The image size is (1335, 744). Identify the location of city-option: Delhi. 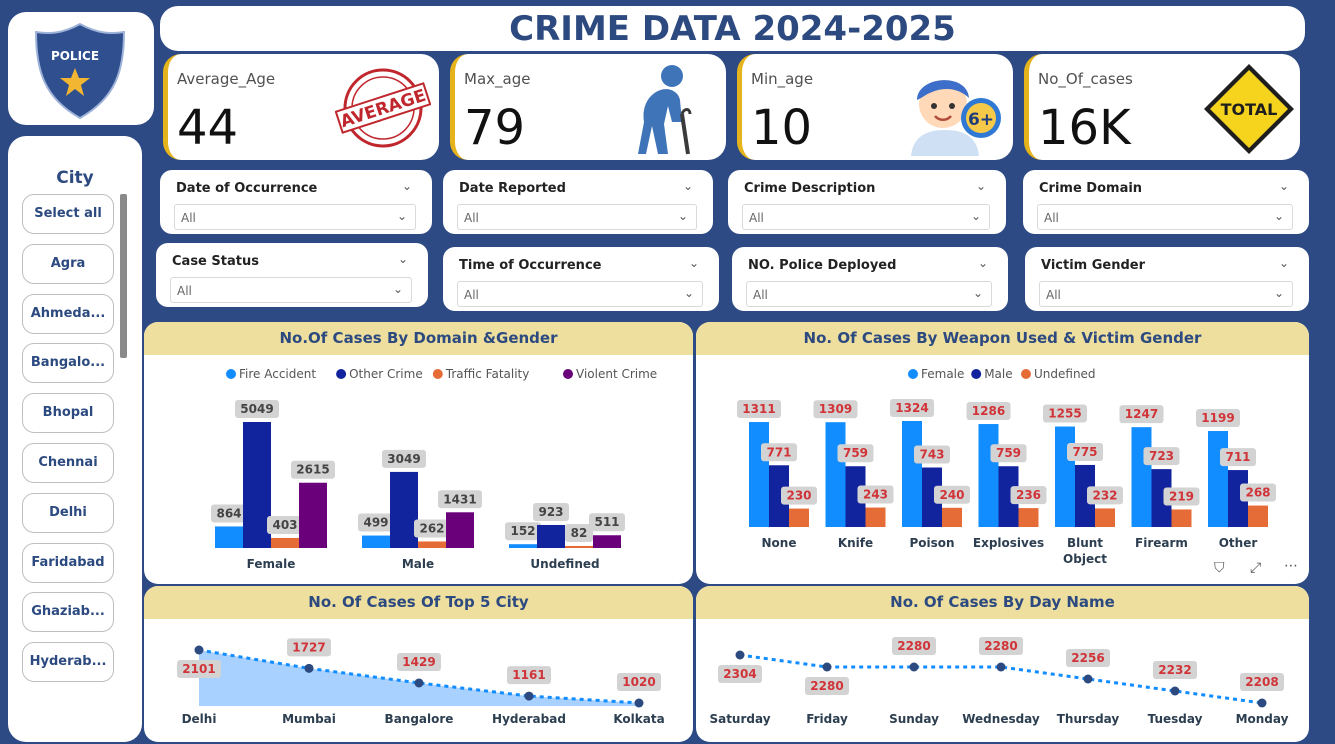
(68, 512).